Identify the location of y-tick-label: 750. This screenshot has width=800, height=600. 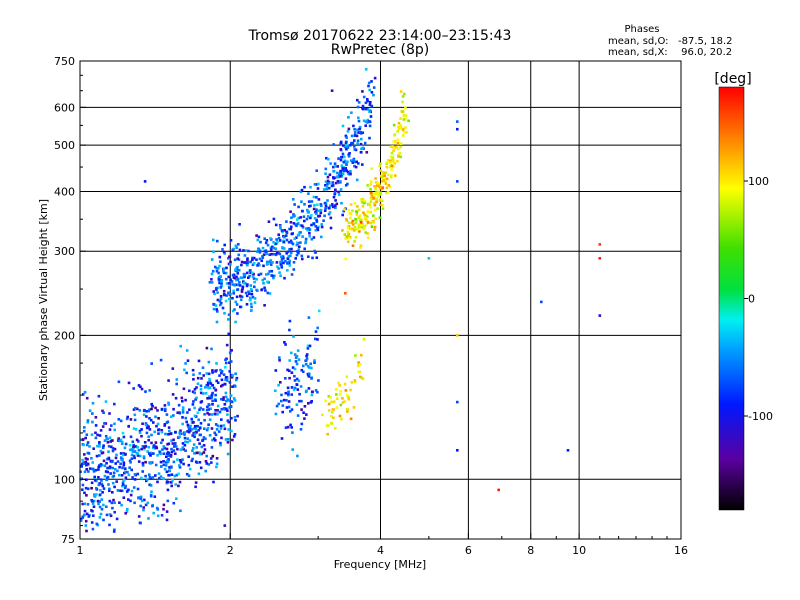
(64, 61).